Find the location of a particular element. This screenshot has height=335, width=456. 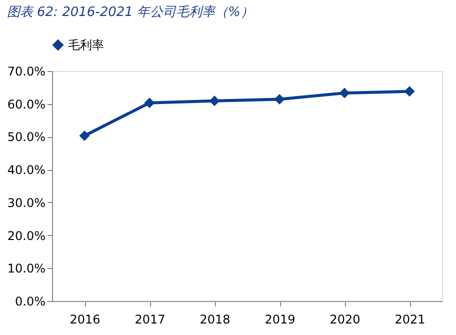

y-tick-label: 50.0% is located at coordinates (26, 137).